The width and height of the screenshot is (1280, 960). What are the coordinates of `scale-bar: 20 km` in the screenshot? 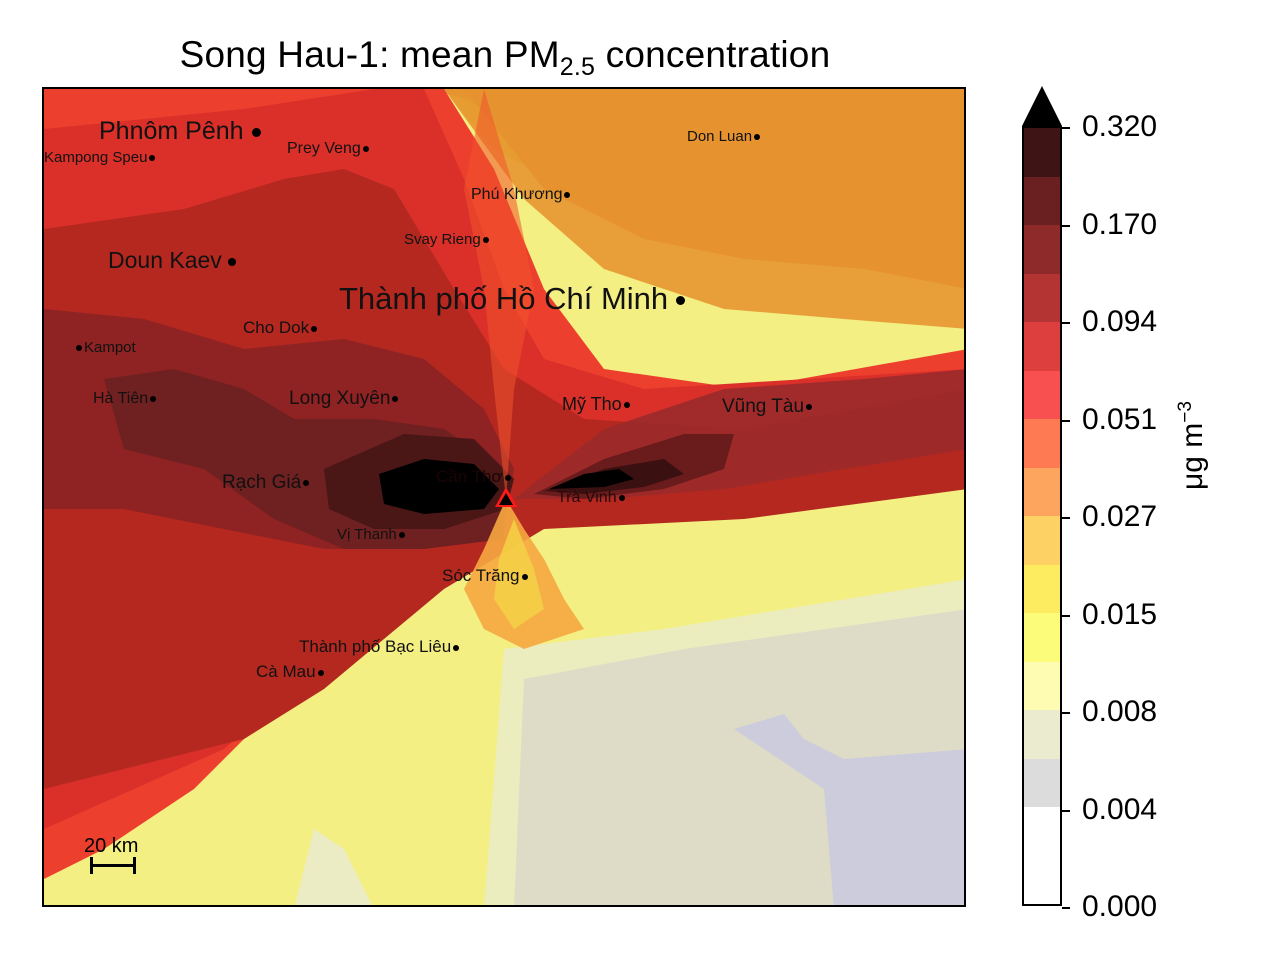 It's located at (111, 854).